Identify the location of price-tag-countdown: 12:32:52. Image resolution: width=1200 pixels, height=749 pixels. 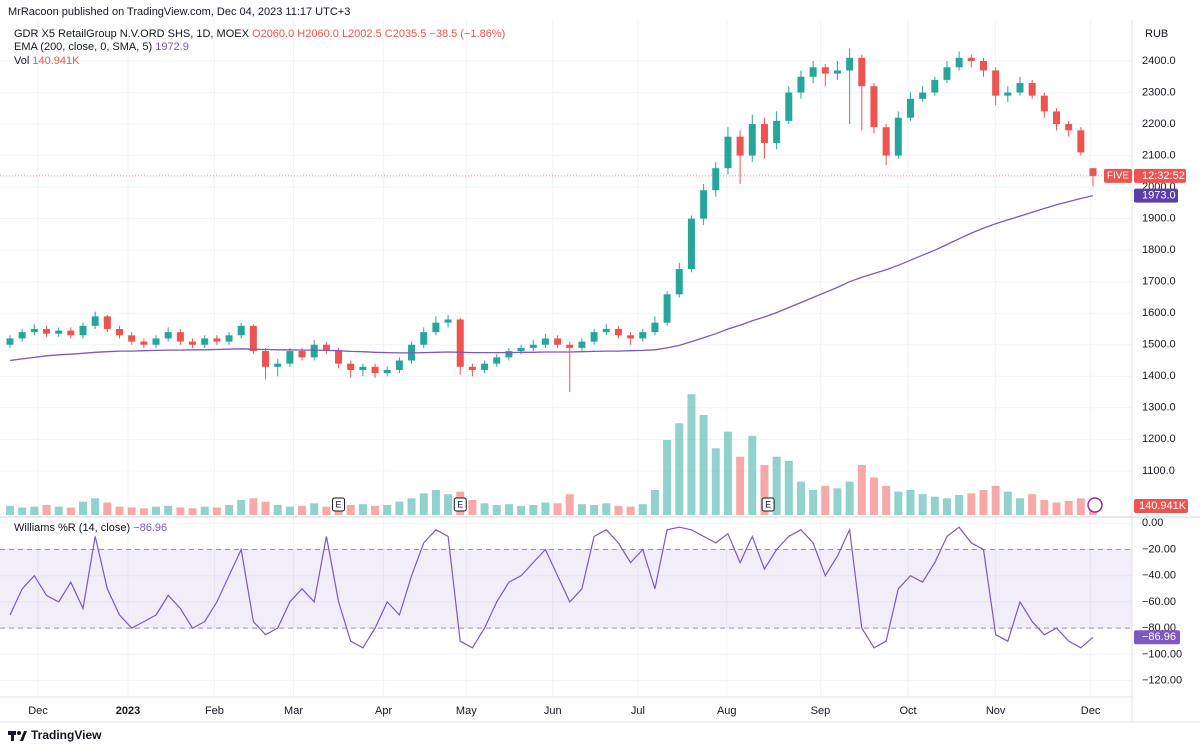
(1163, 176).